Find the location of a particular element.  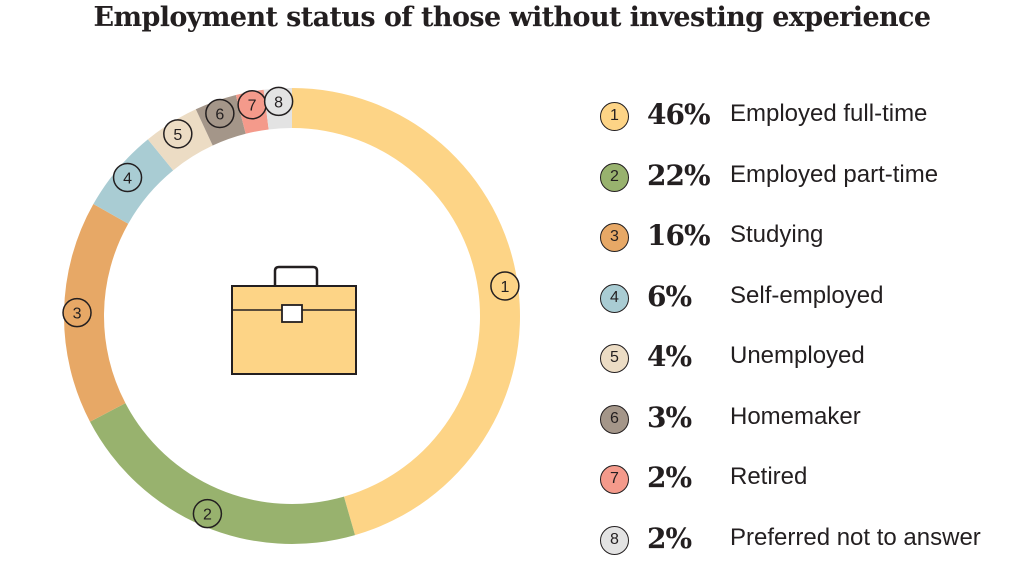

legend-badge: 5 is located at coordinates (614, 358).